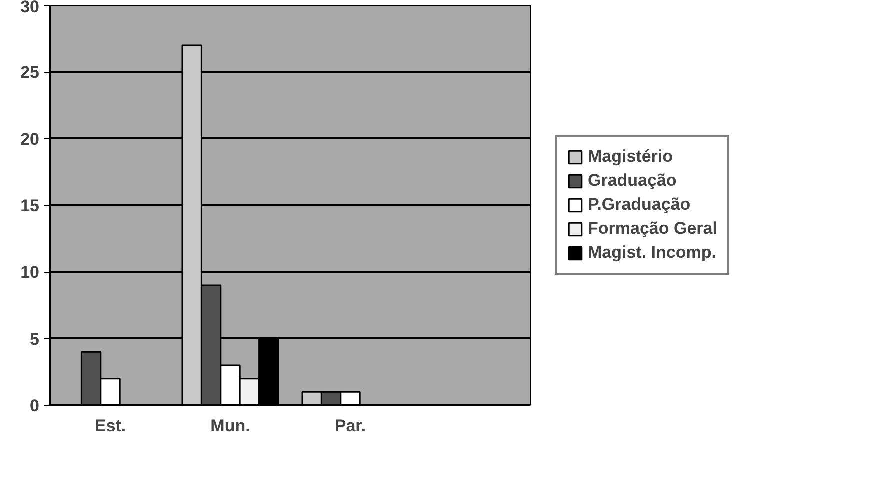 The height and width of the screenshot is (500, 895). What do you see at coordinates (30, 206) in the screenshot?
I see `y-tick-label: 15` at bounding box center [30, 206].